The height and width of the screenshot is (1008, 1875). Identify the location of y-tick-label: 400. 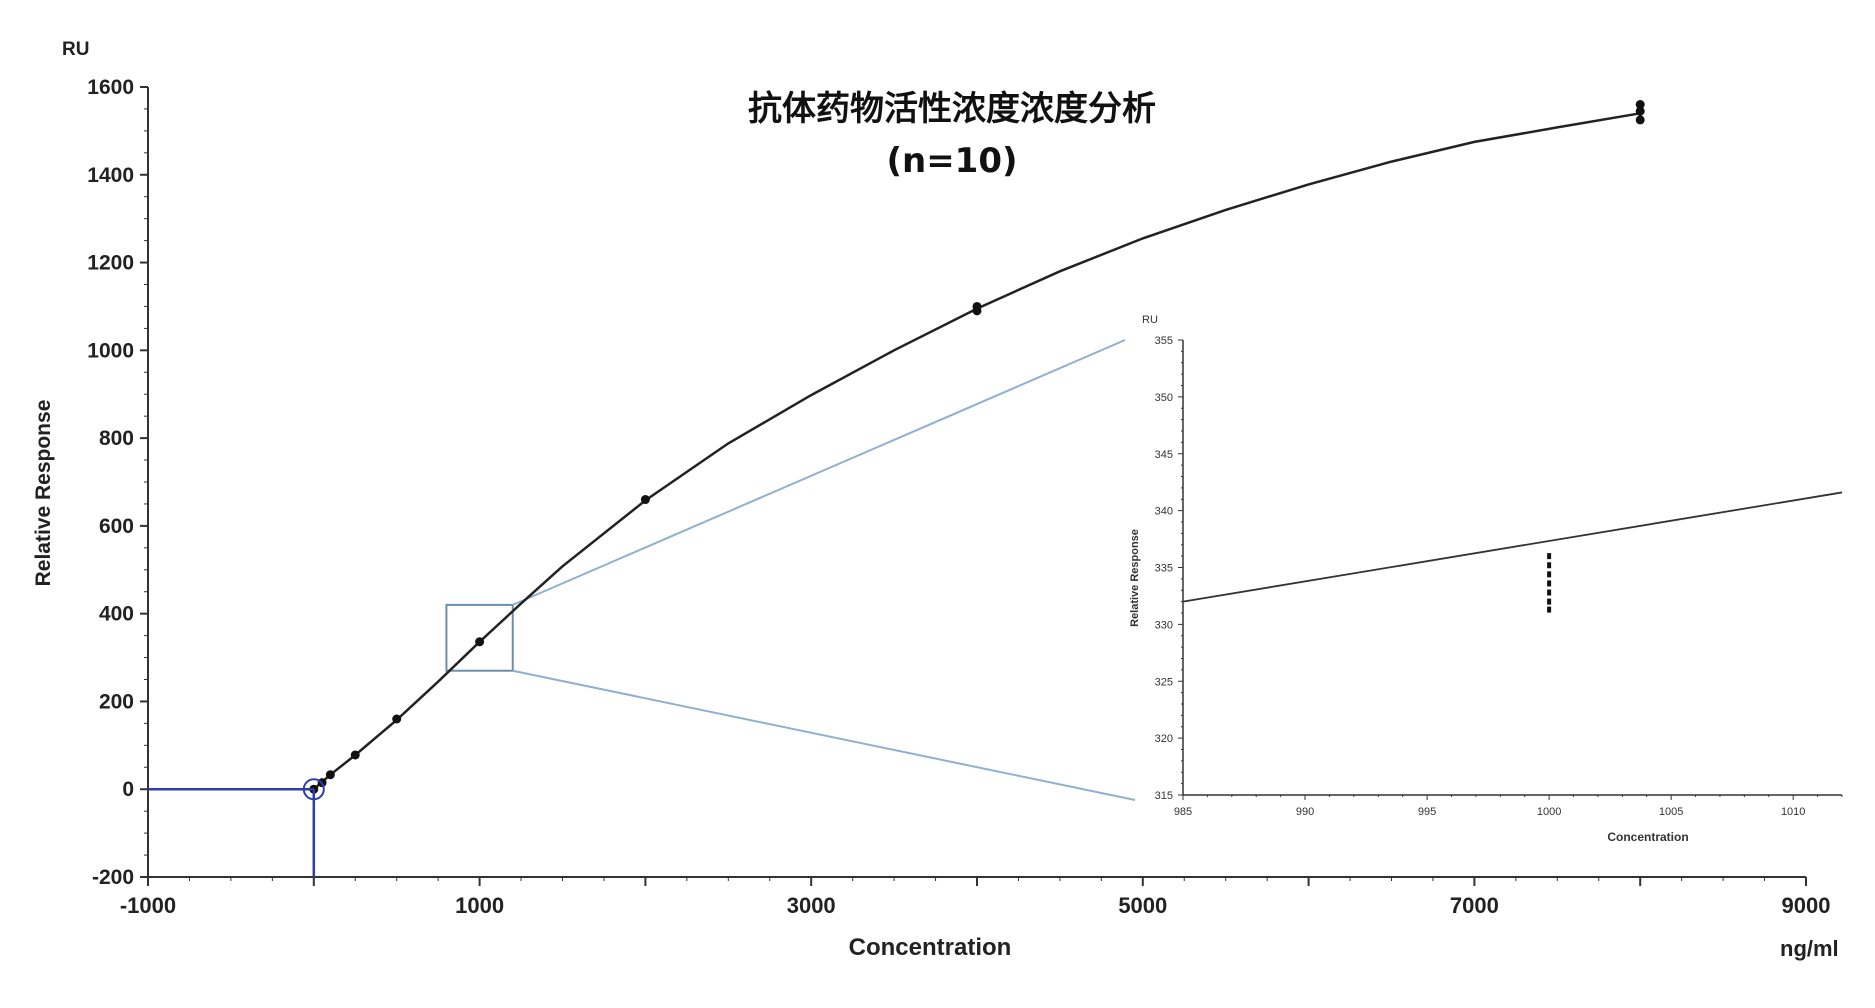
(116, 614).